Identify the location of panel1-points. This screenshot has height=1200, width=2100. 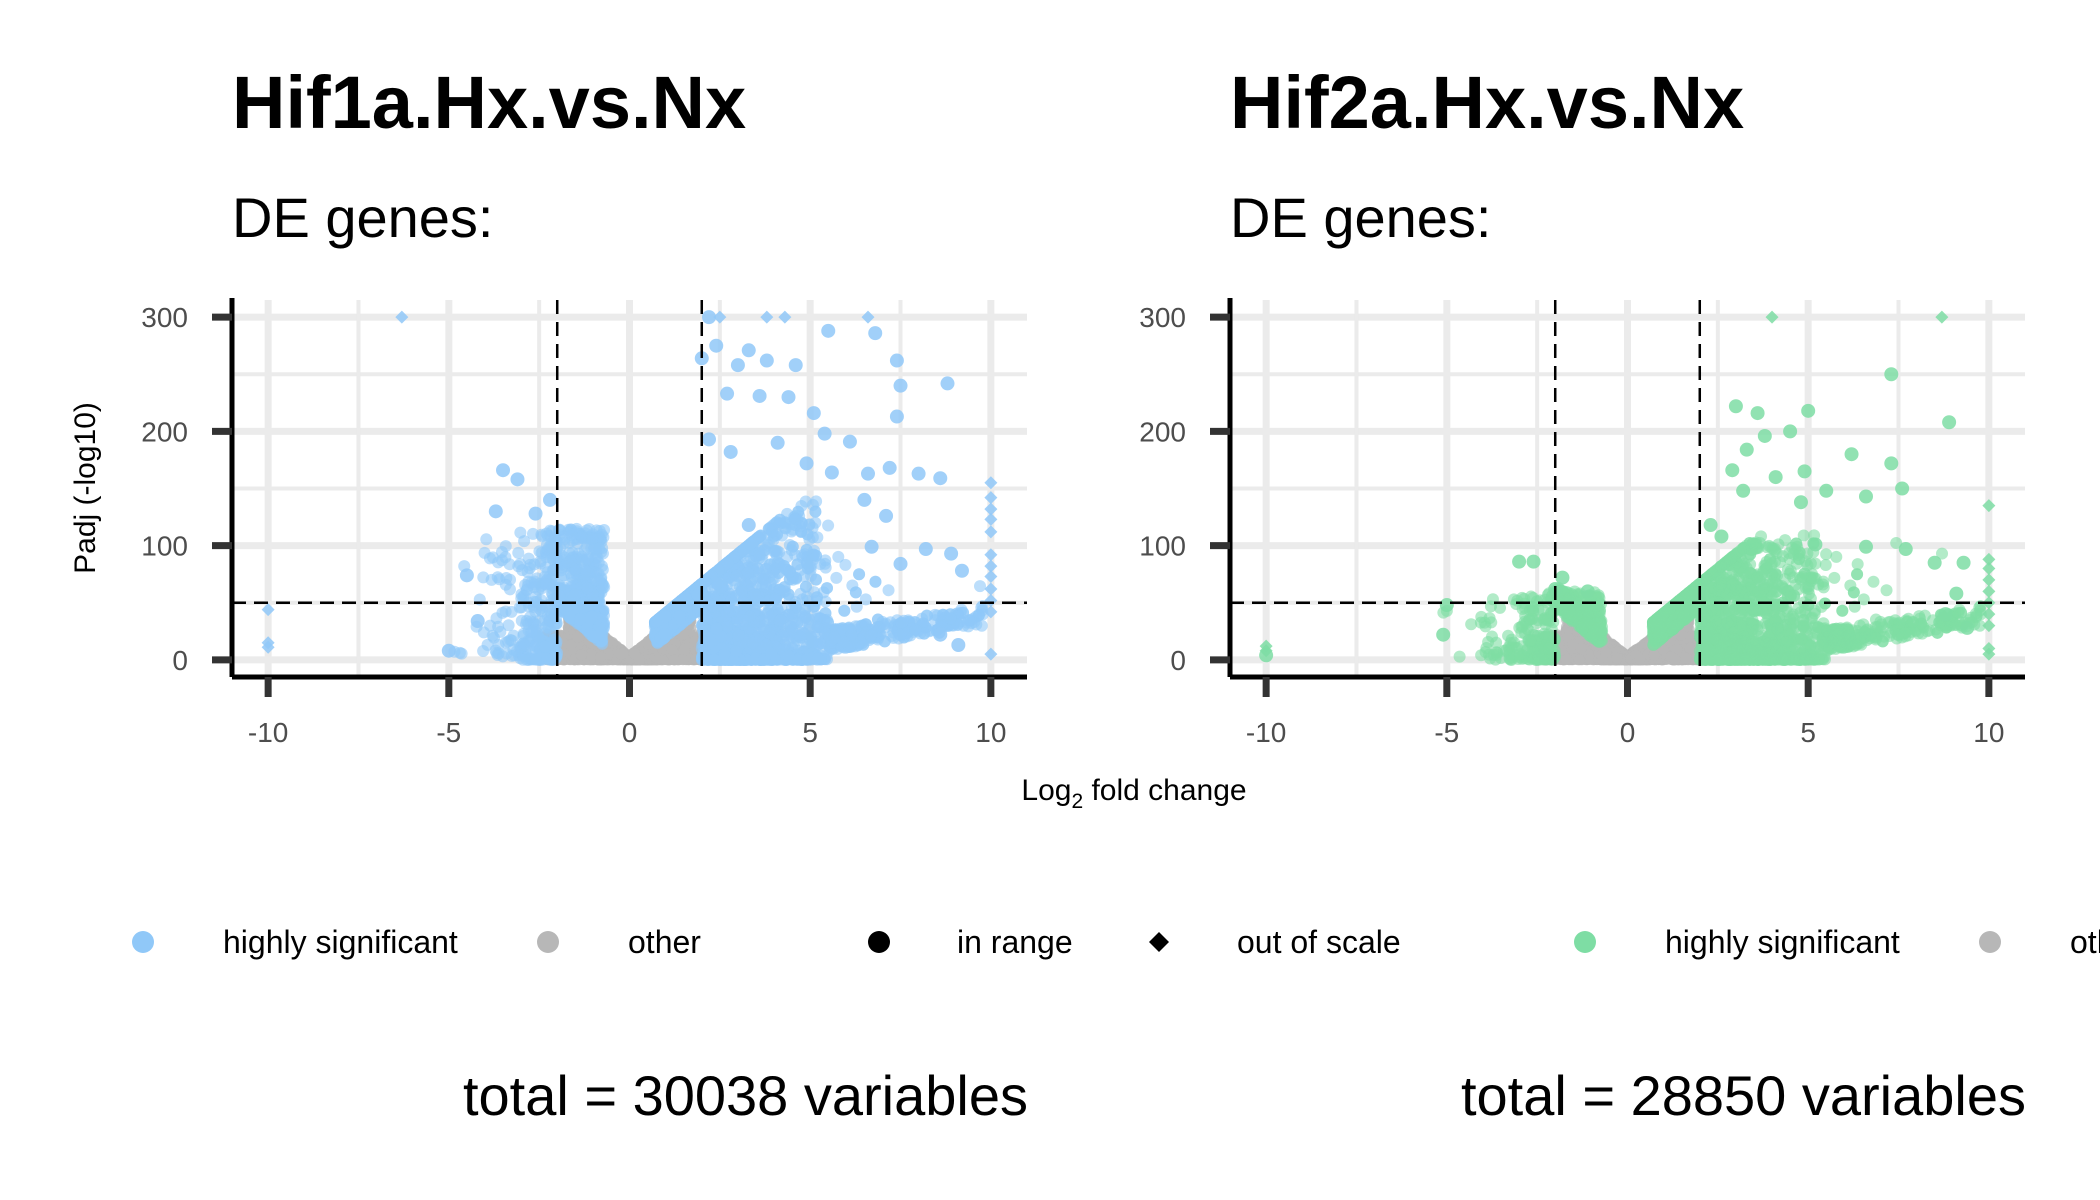
(629, 488).